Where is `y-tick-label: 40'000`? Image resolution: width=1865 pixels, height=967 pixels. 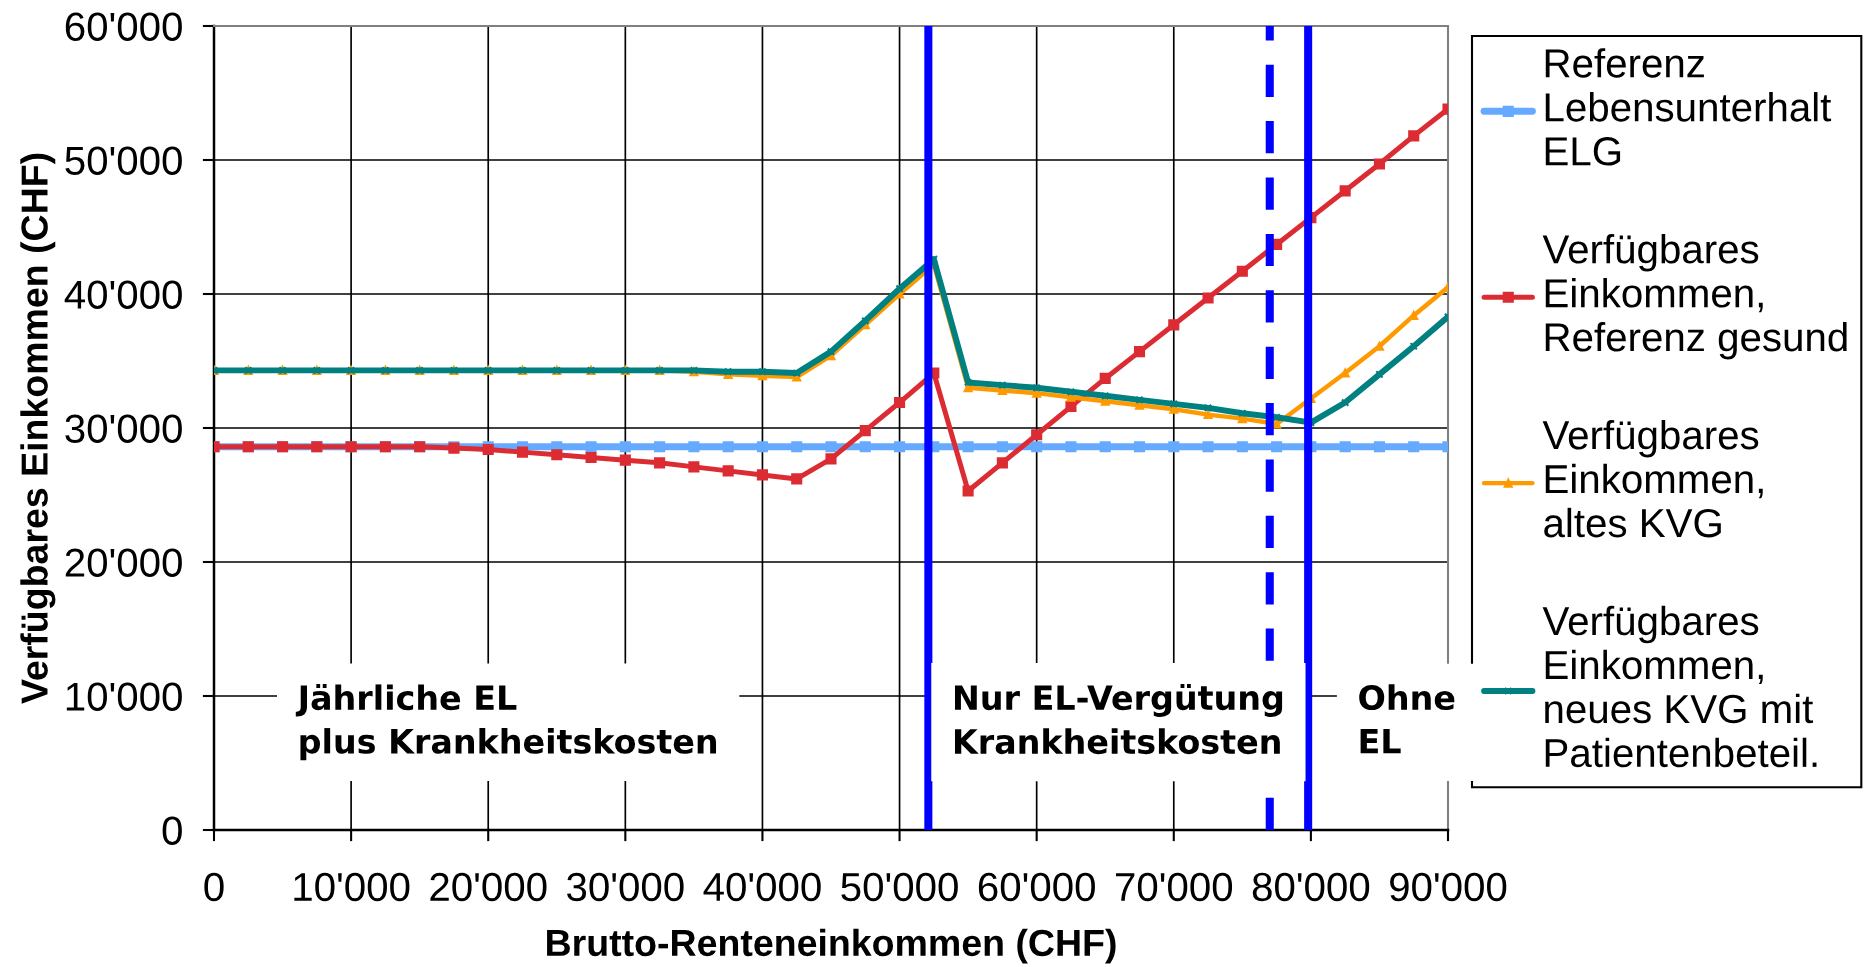
y-tick-label: 40'000 is located at coordinates (123, 294).